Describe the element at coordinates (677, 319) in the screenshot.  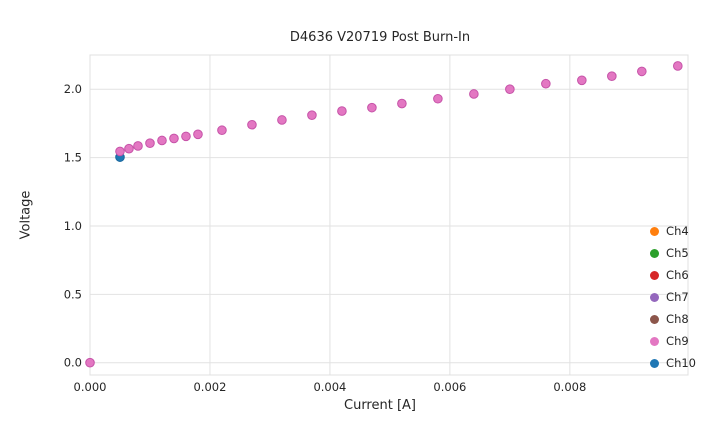
I see `legend-label: Ch8` at that location.